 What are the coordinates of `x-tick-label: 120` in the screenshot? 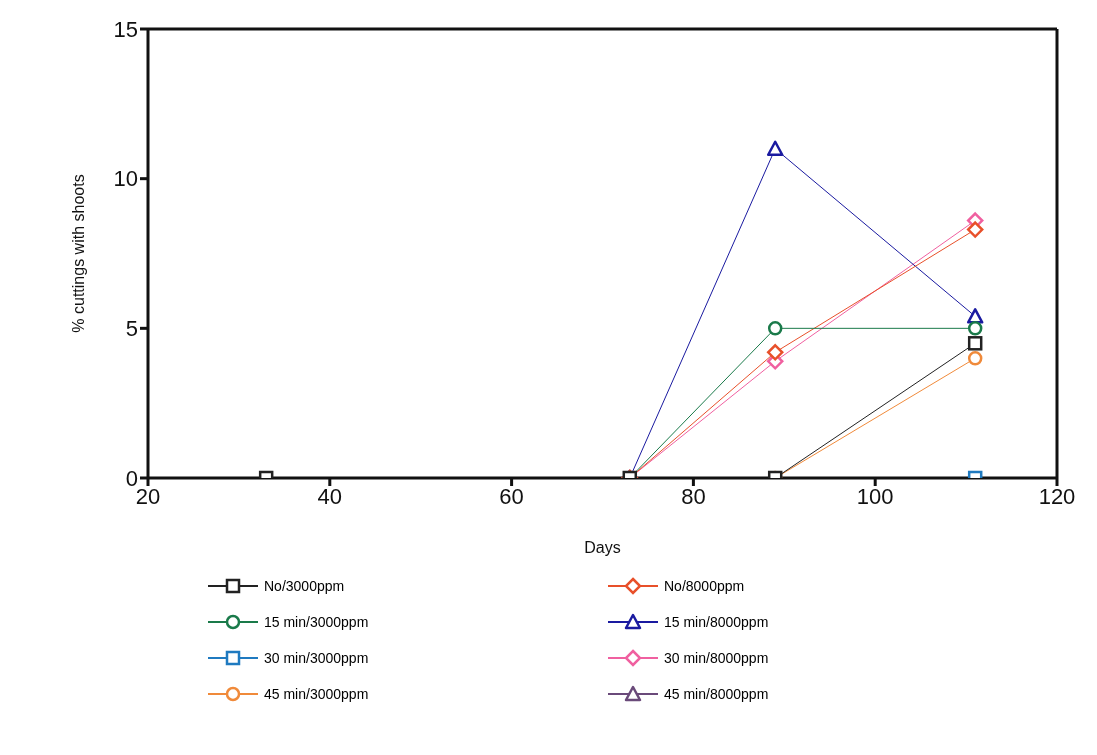 It's located at (1057, 496).